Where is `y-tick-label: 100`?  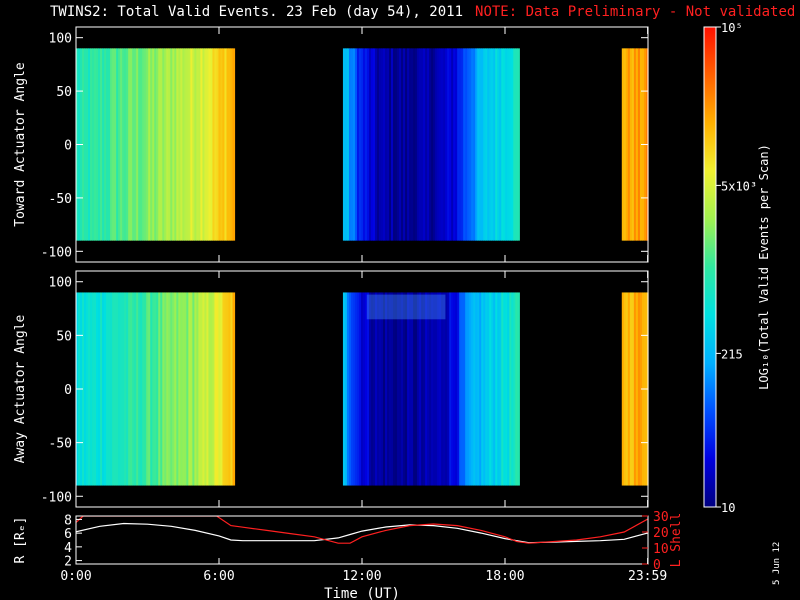
y-tick-label: 100 is located at coordinates (60, 39).